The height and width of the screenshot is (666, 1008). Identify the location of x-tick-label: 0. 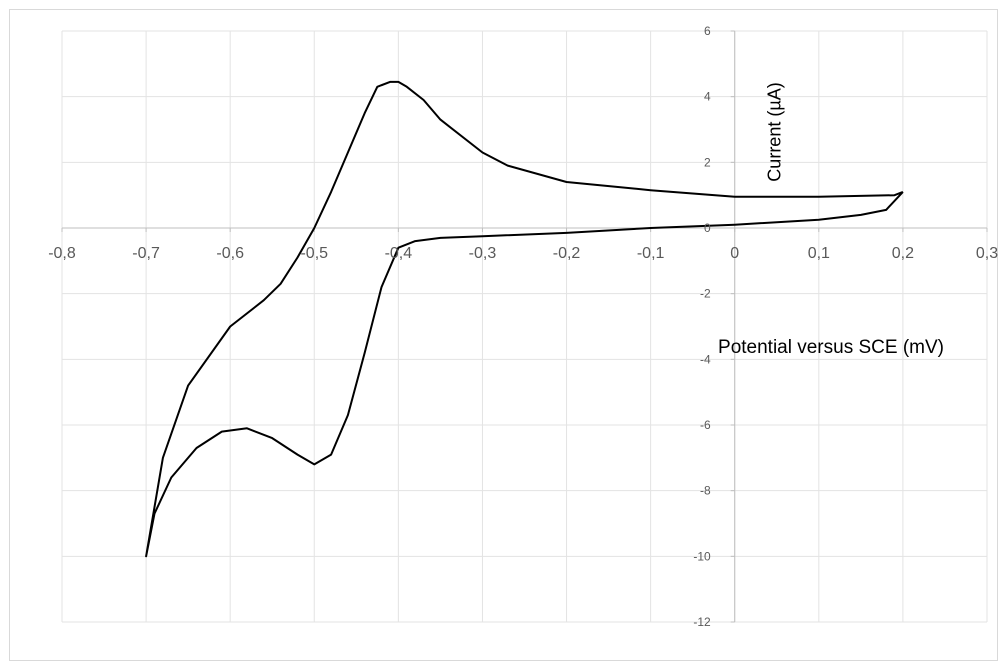
(734, 253).